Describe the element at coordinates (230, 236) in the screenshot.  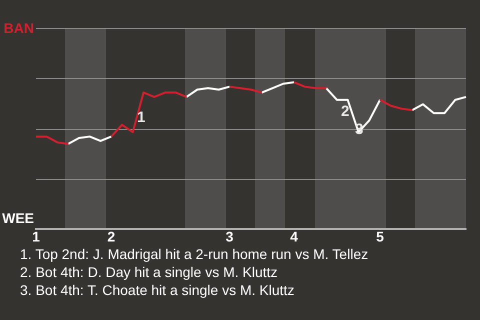
I see `x-tick-label: 3` at that location.